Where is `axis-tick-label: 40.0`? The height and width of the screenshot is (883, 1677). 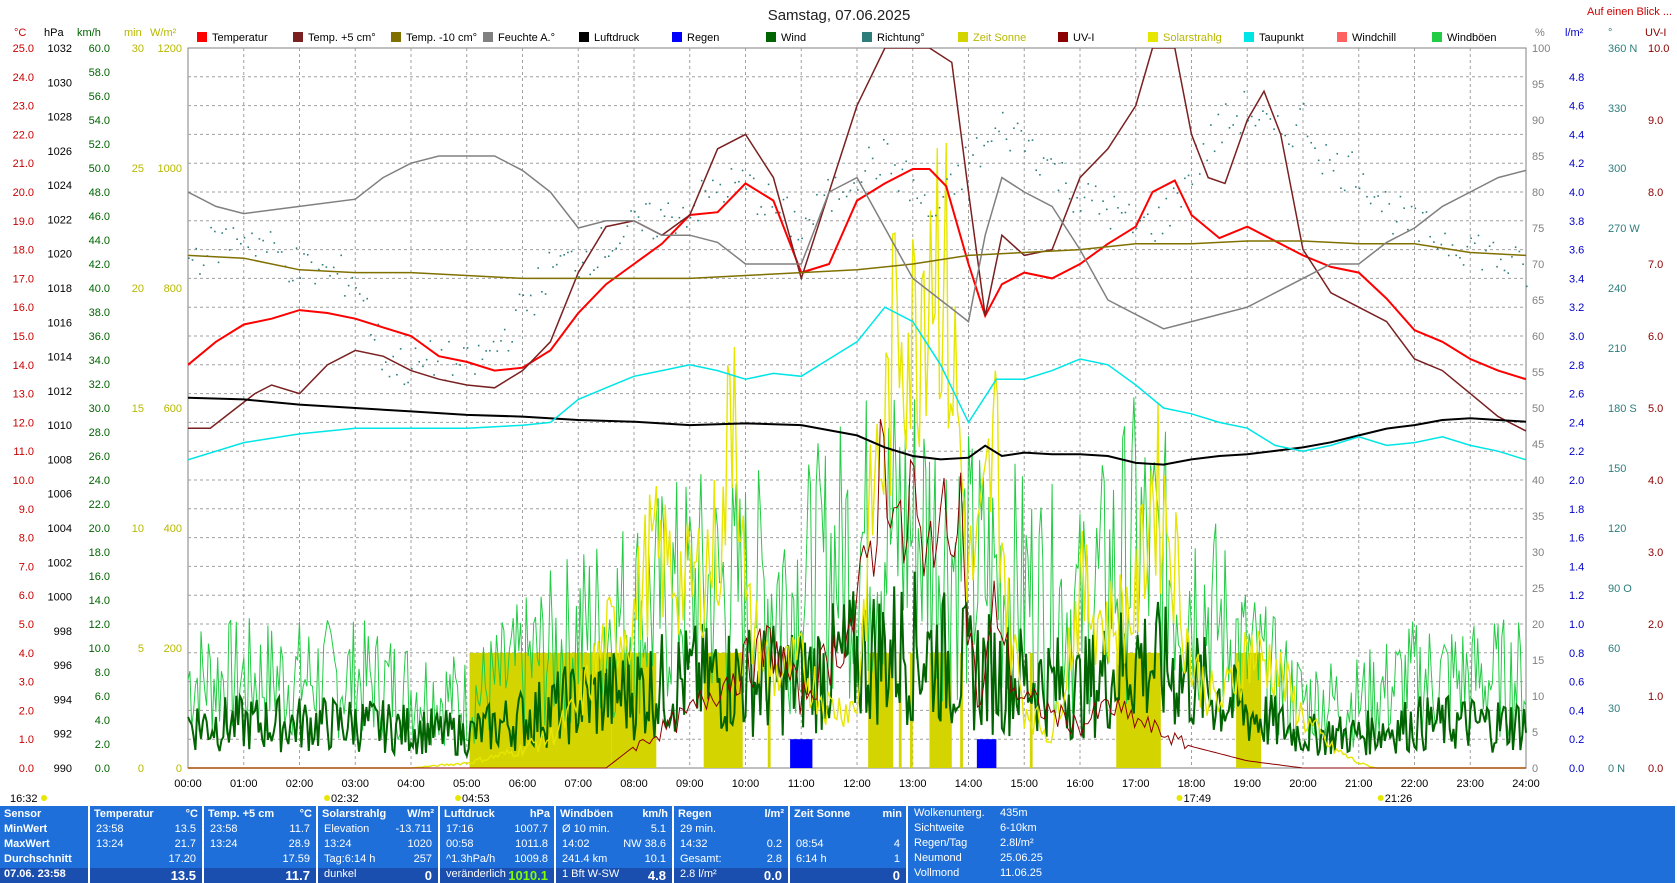 axis-tick-label: 40.0 is located at coordinates (99, 289).